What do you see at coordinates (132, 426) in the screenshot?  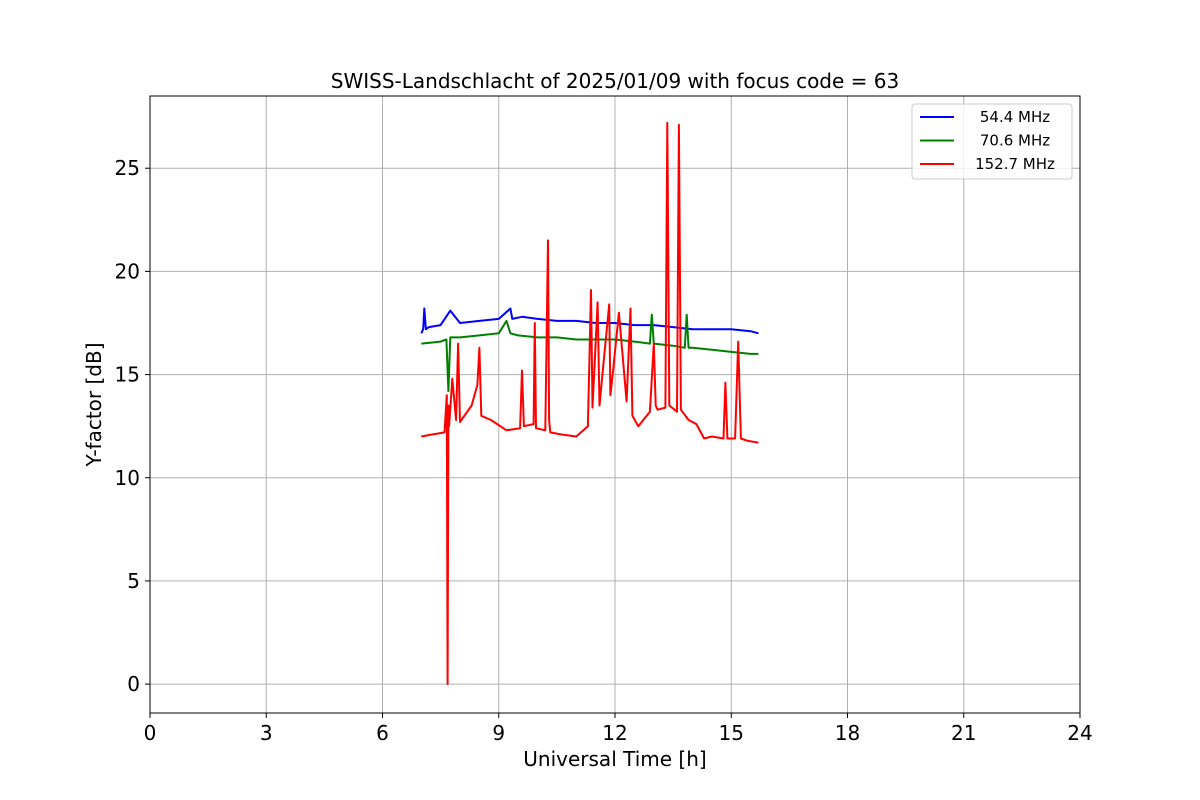 I see `y-axis: 0 5 10 15 20 25` at bounding box center [132, 426].